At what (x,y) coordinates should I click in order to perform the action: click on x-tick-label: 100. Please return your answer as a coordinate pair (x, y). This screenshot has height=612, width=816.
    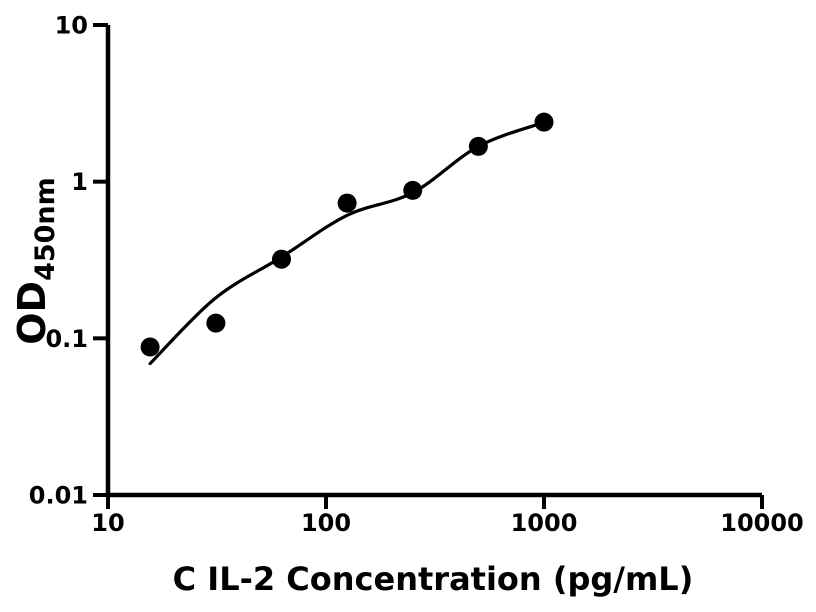
    Looking at the image, I should click on (326, 523).